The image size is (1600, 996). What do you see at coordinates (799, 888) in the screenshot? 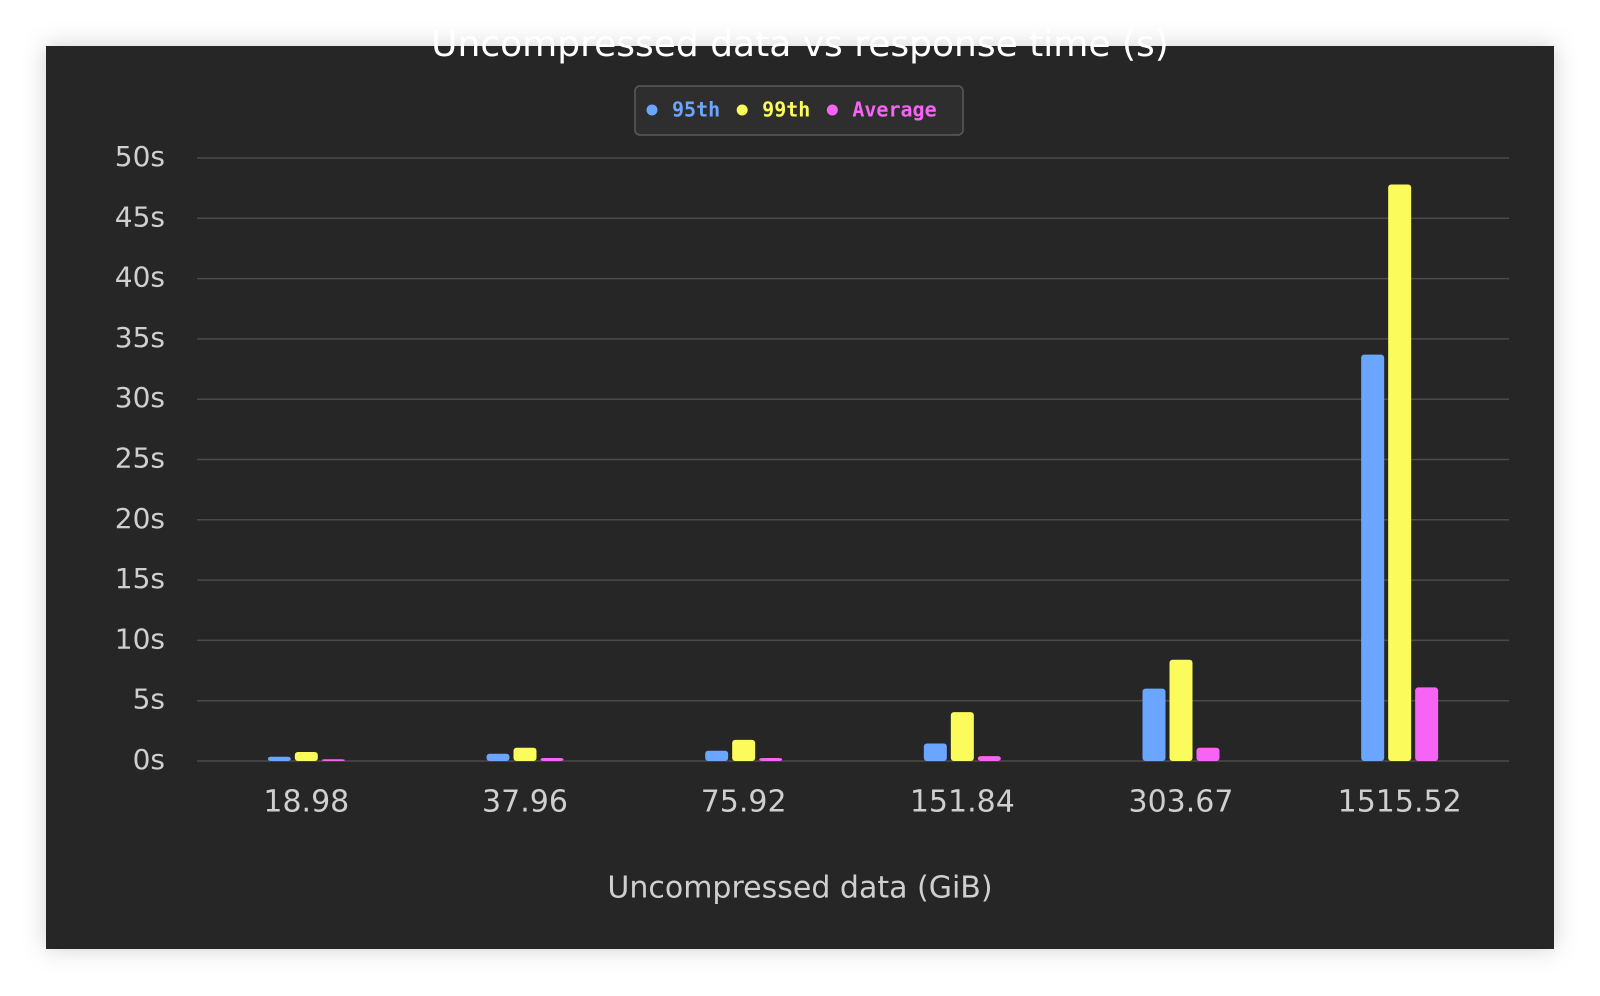
I see `x-axis-title: Uncompressed data (GiB)` at bounding box center [799, 888].